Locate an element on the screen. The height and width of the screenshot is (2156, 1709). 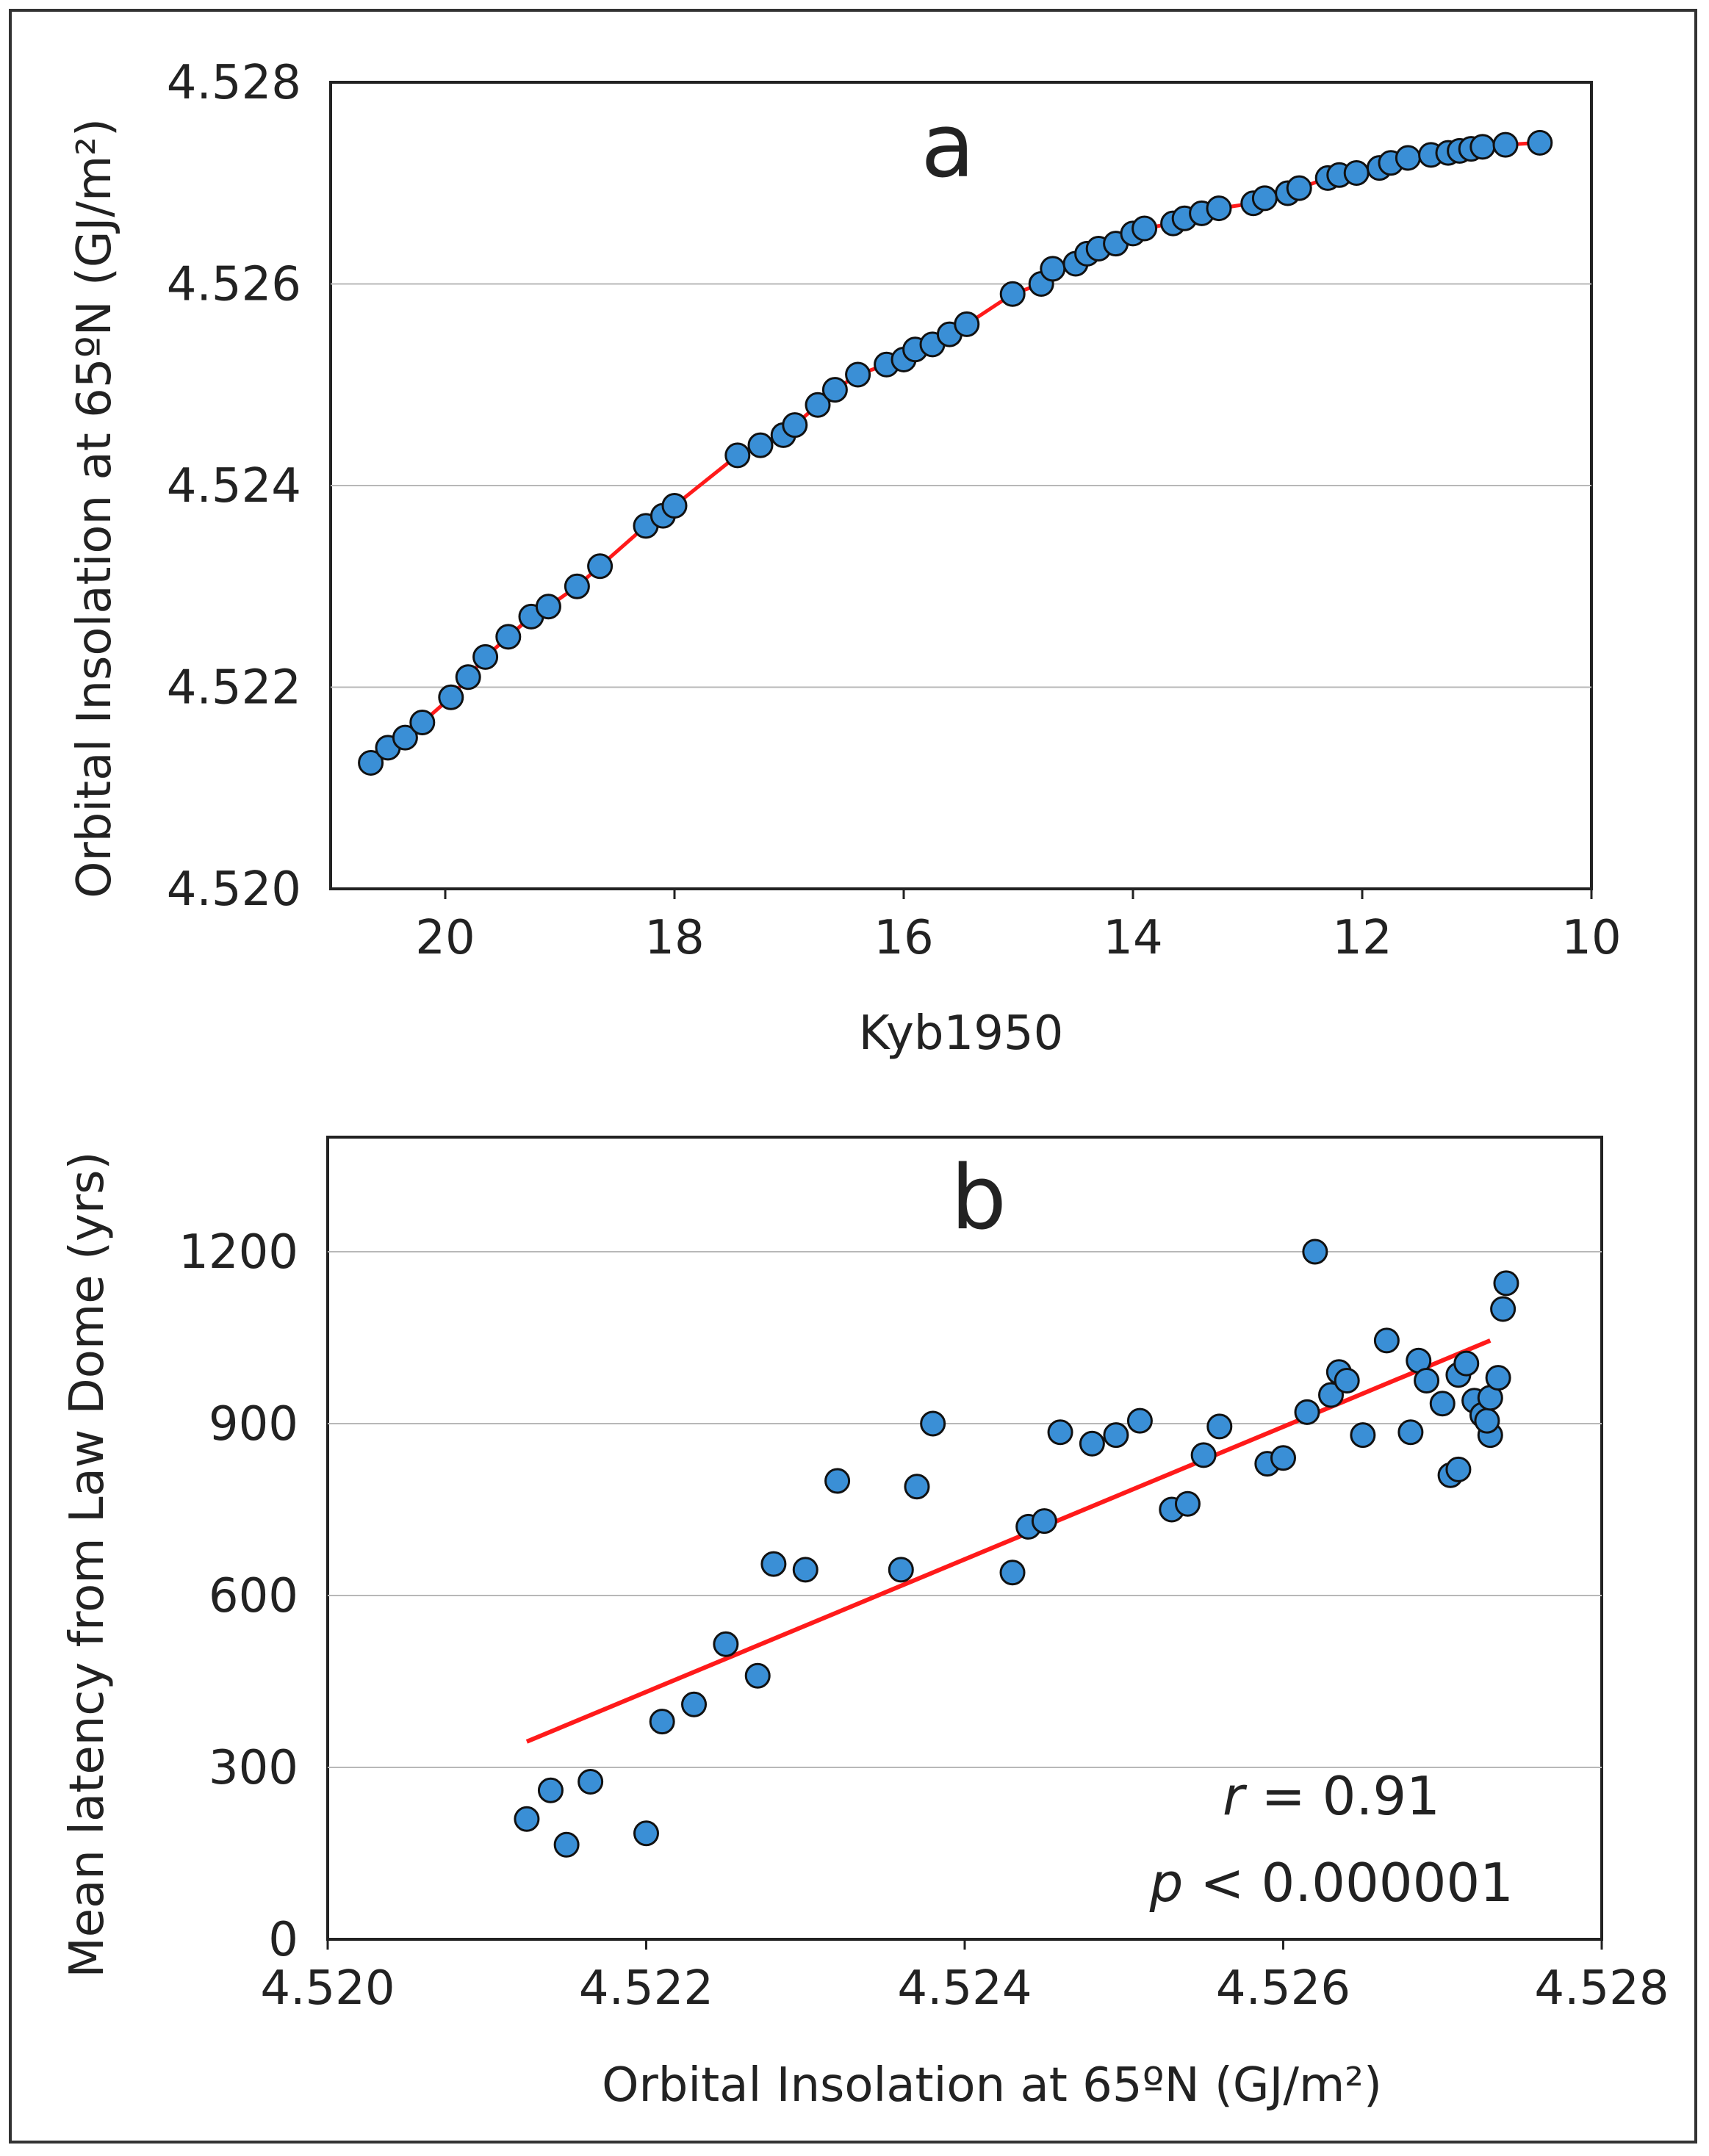
panel-a-label: a is located at coordinates (948, 146).